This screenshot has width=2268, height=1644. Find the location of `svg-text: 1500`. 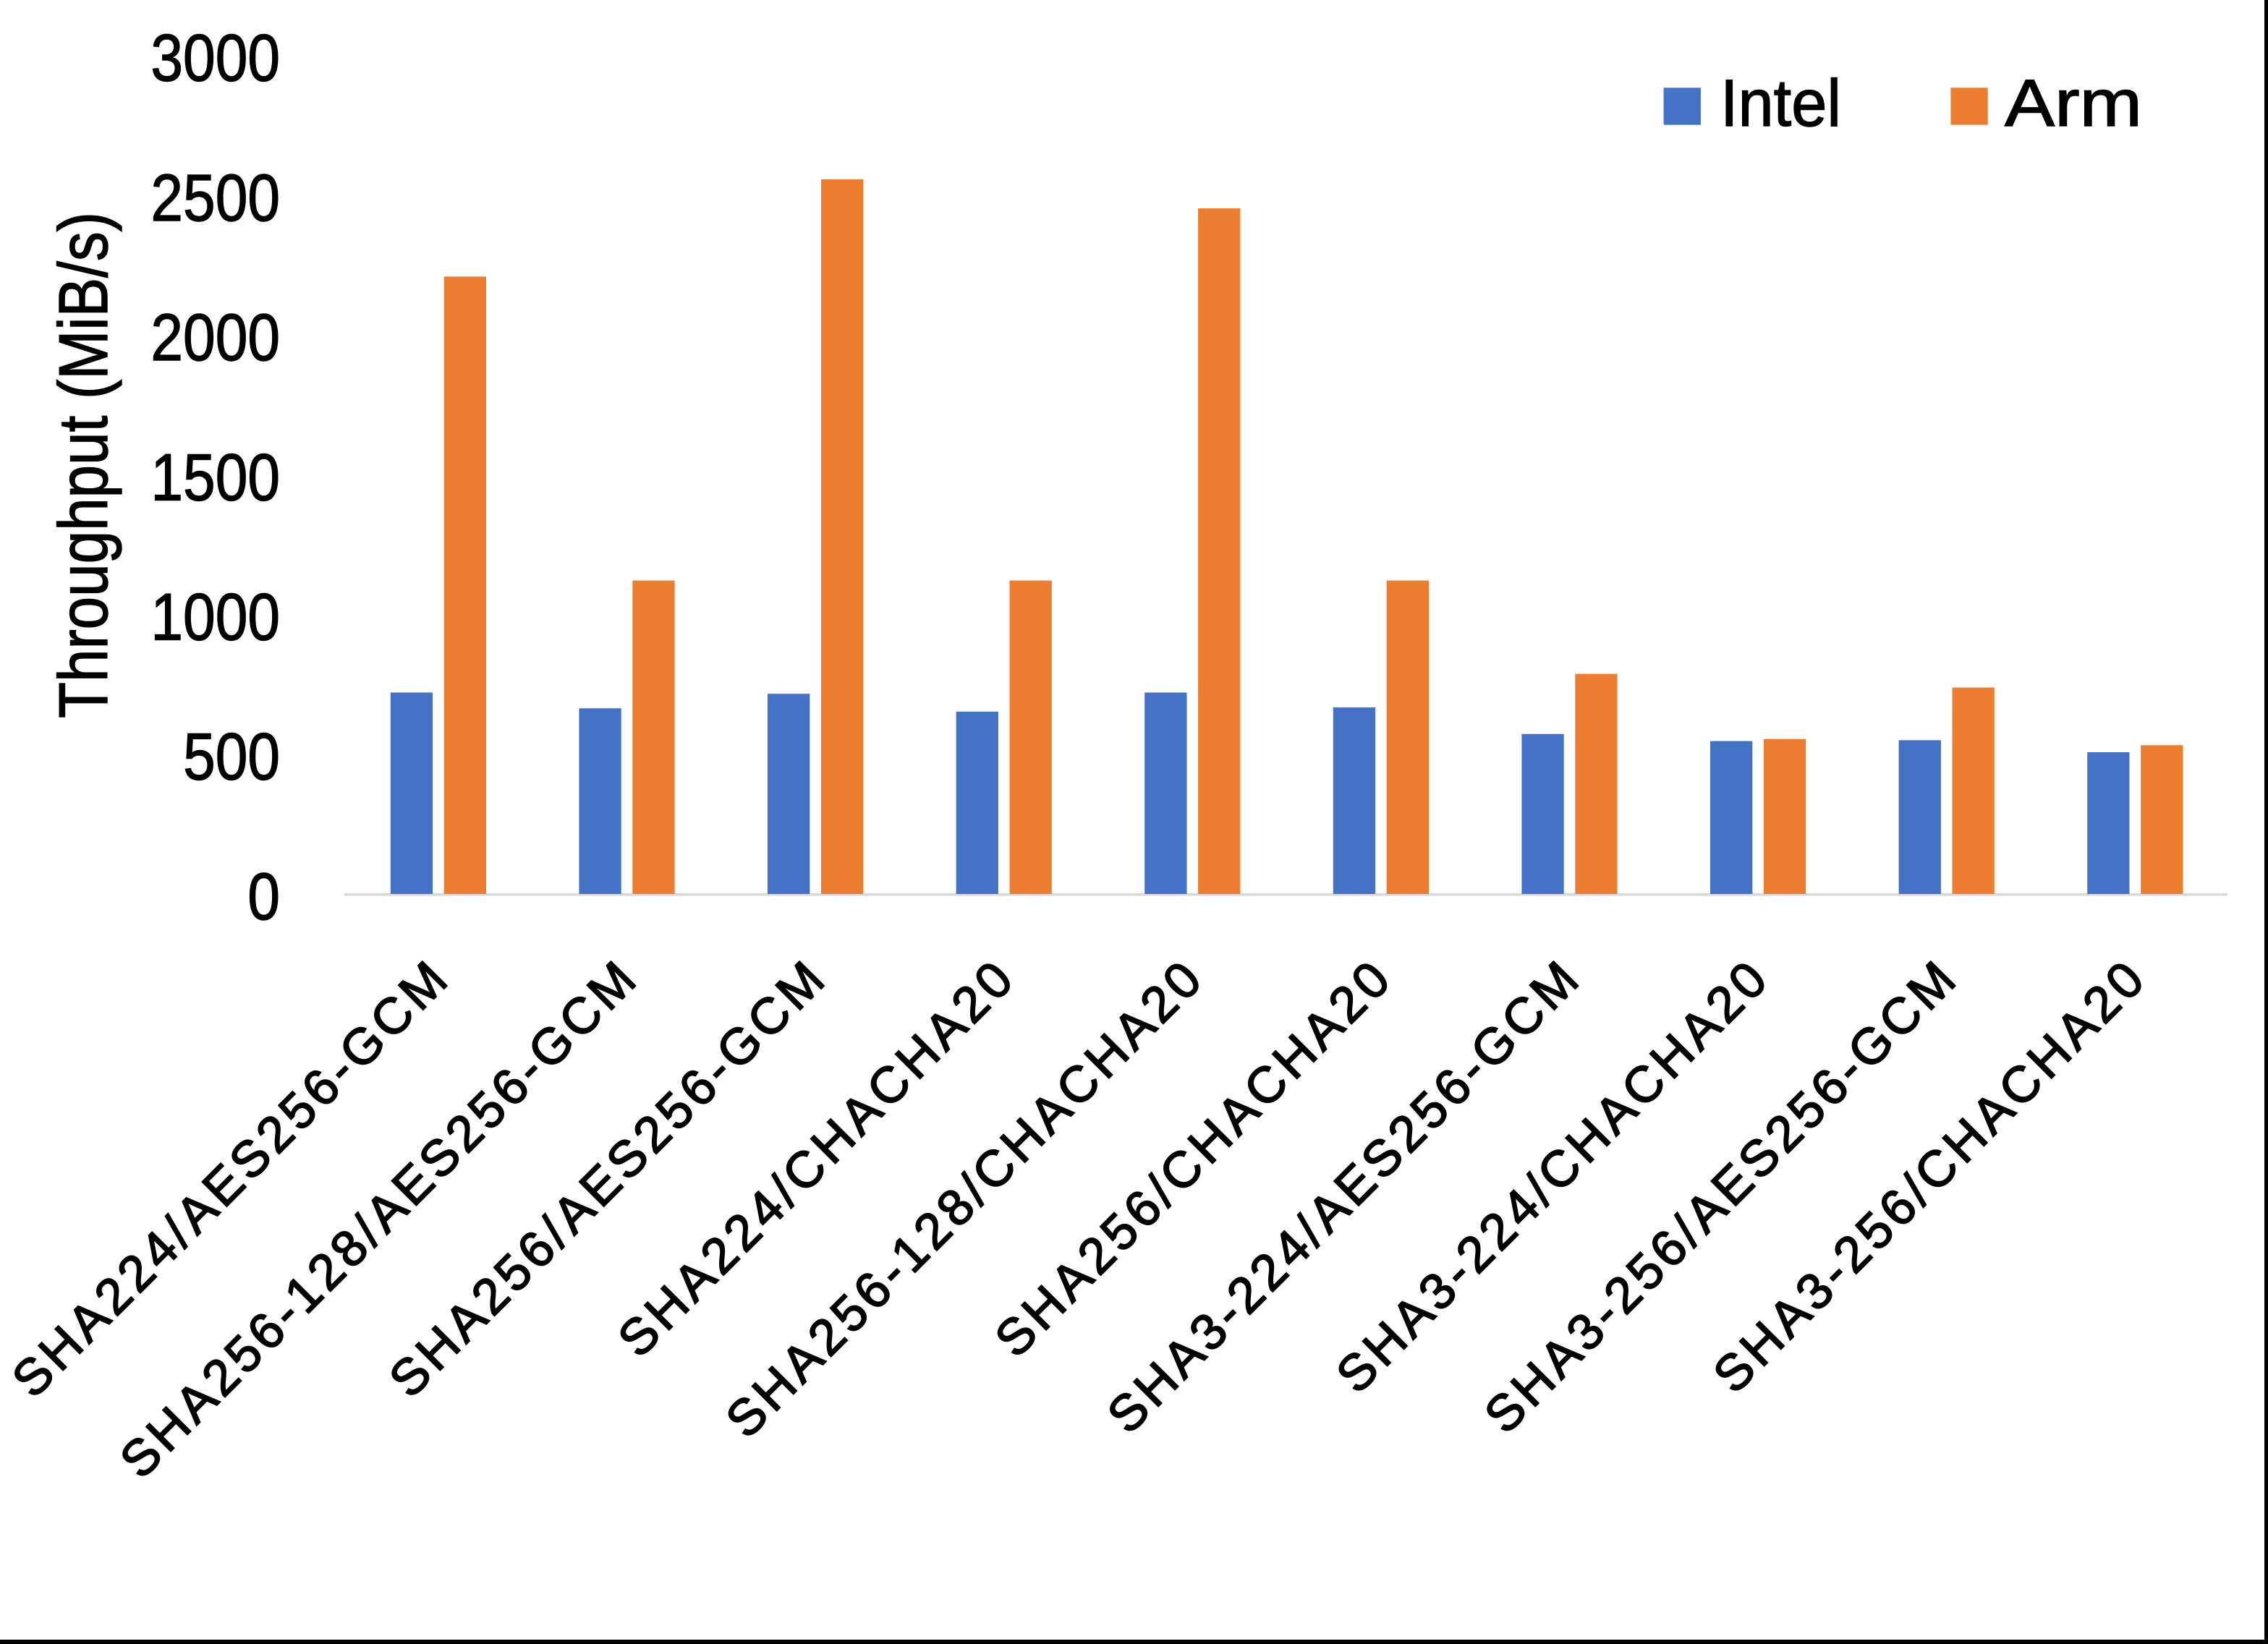

svg-text: 1500 is located at coordinates (215, 477).